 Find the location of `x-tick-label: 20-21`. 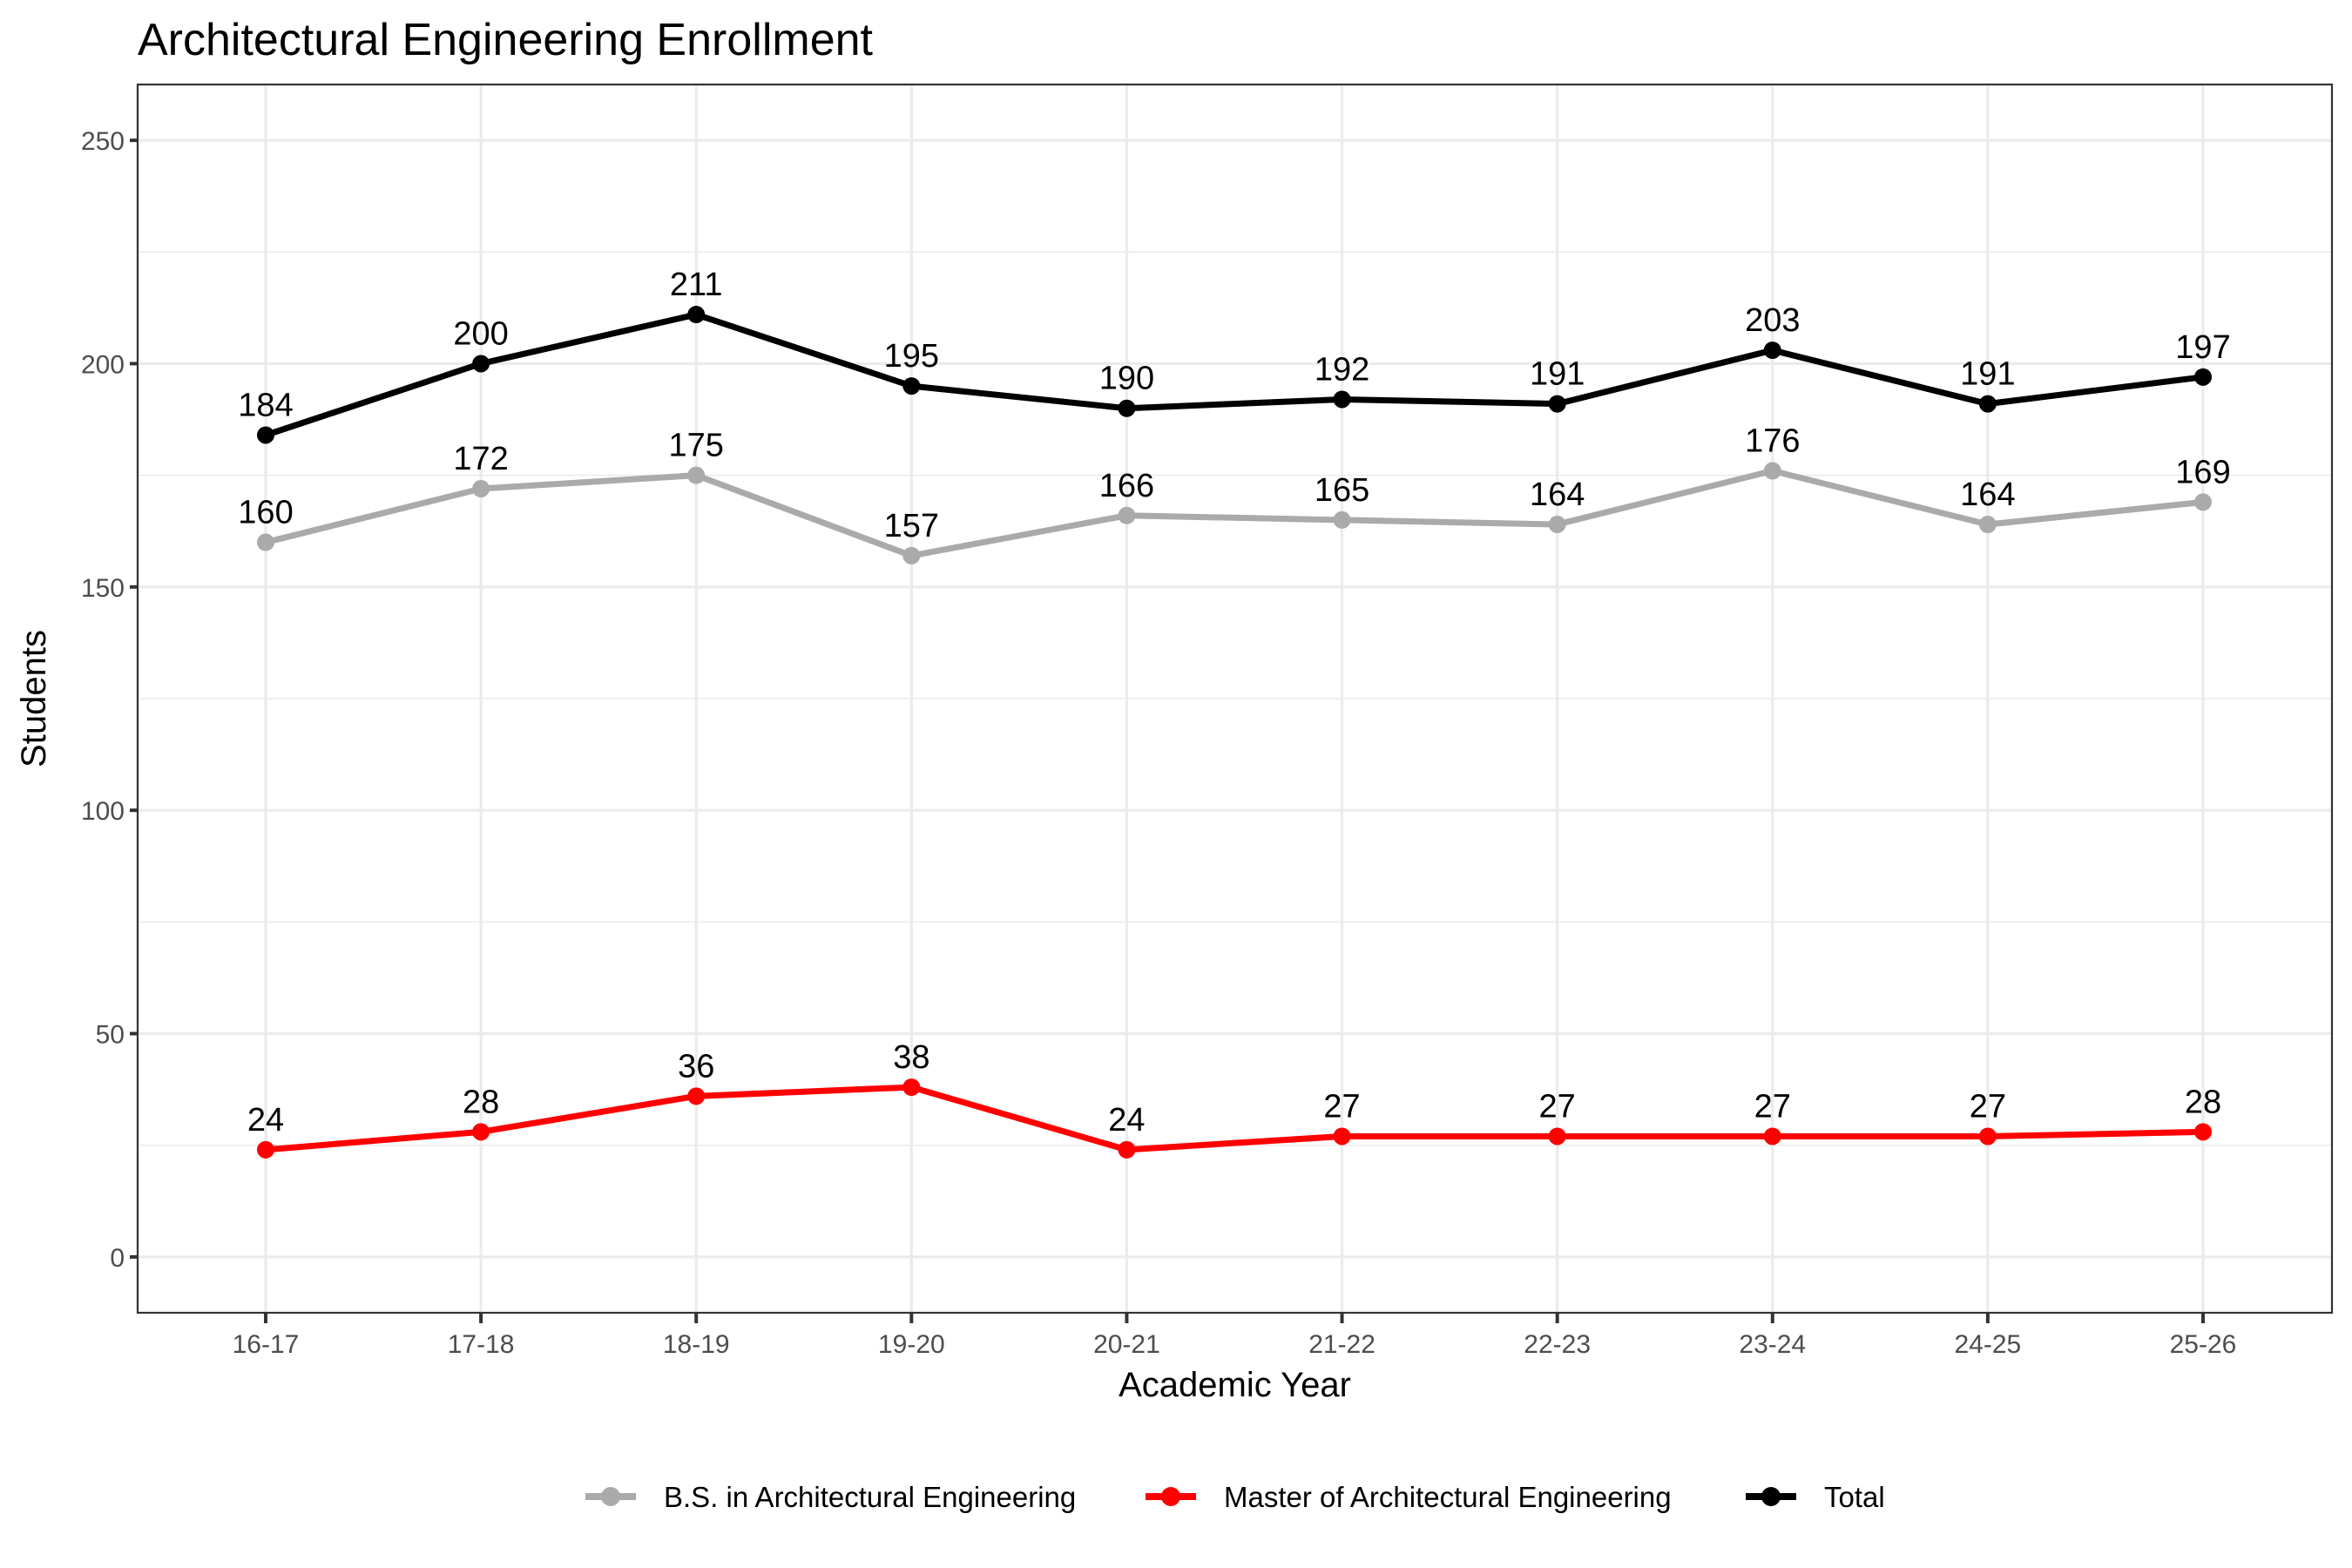

x-tick-label: 20-21 is located at coordinates (1126, 1344).